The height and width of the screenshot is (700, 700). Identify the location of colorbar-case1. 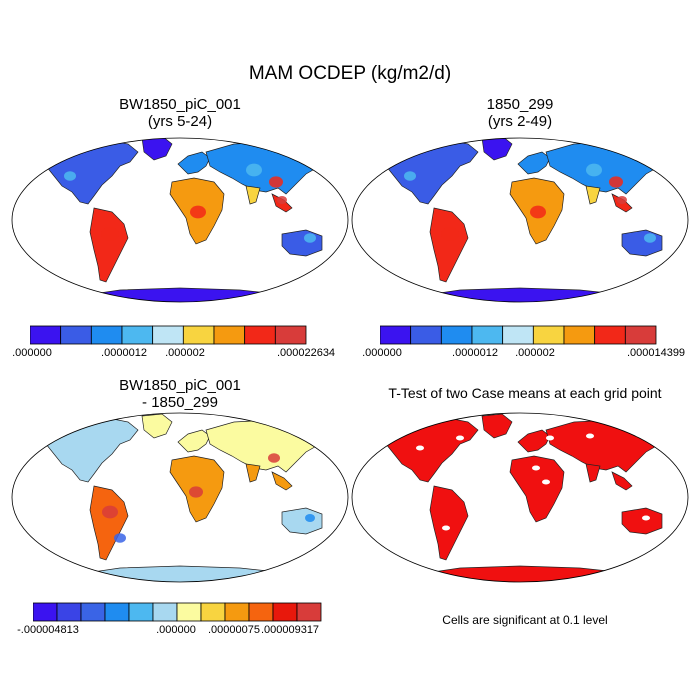
(168, 335).